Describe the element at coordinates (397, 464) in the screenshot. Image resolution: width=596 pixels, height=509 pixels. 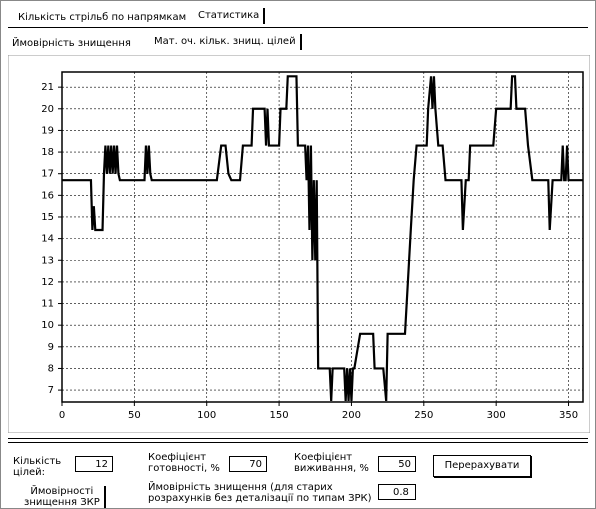
I see `input: 50` at that location.